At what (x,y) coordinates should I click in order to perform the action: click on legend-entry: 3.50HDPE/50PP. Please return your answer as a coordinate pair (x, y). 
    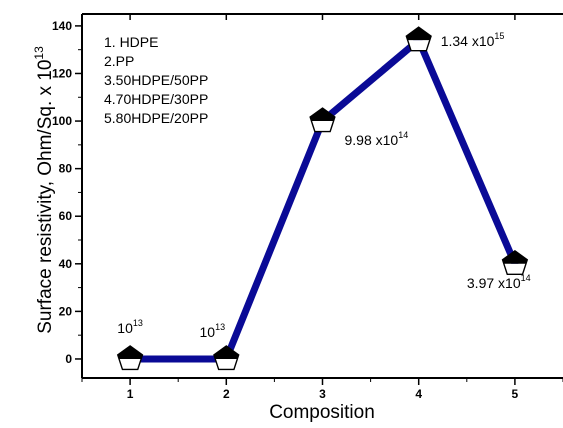
    Looking at the image, I should click on (156, 80).